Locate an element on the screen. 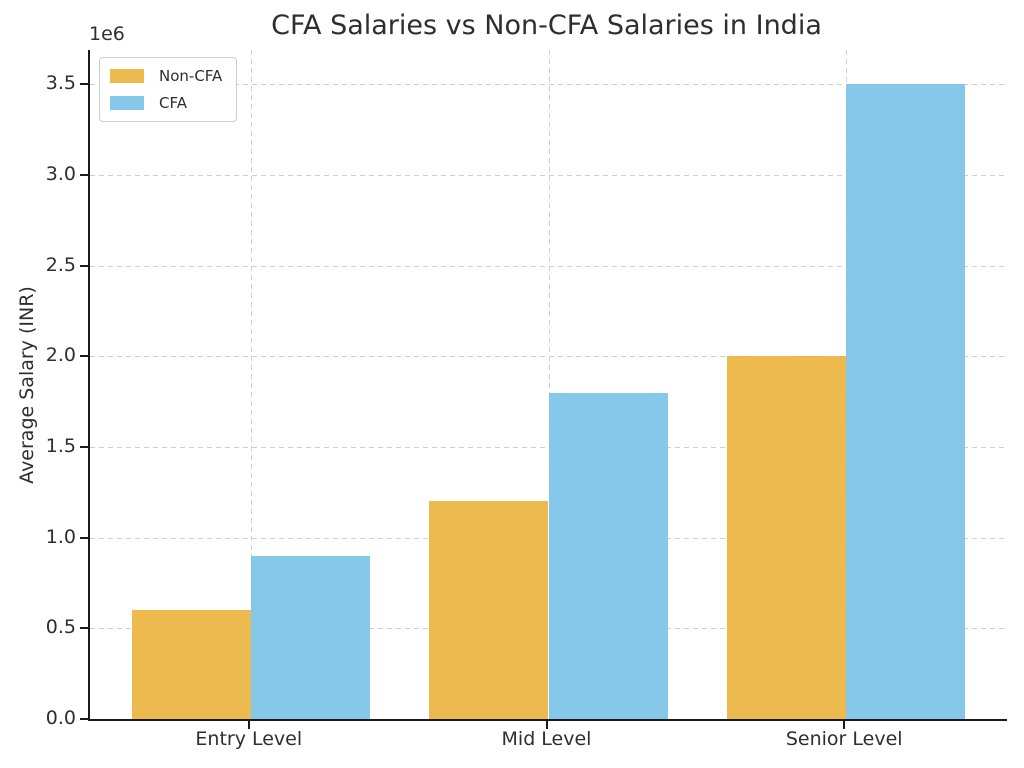 This screenshot has width=1024, height=768. y-tick-label: 2.0 is located at coordinates (60, 355).